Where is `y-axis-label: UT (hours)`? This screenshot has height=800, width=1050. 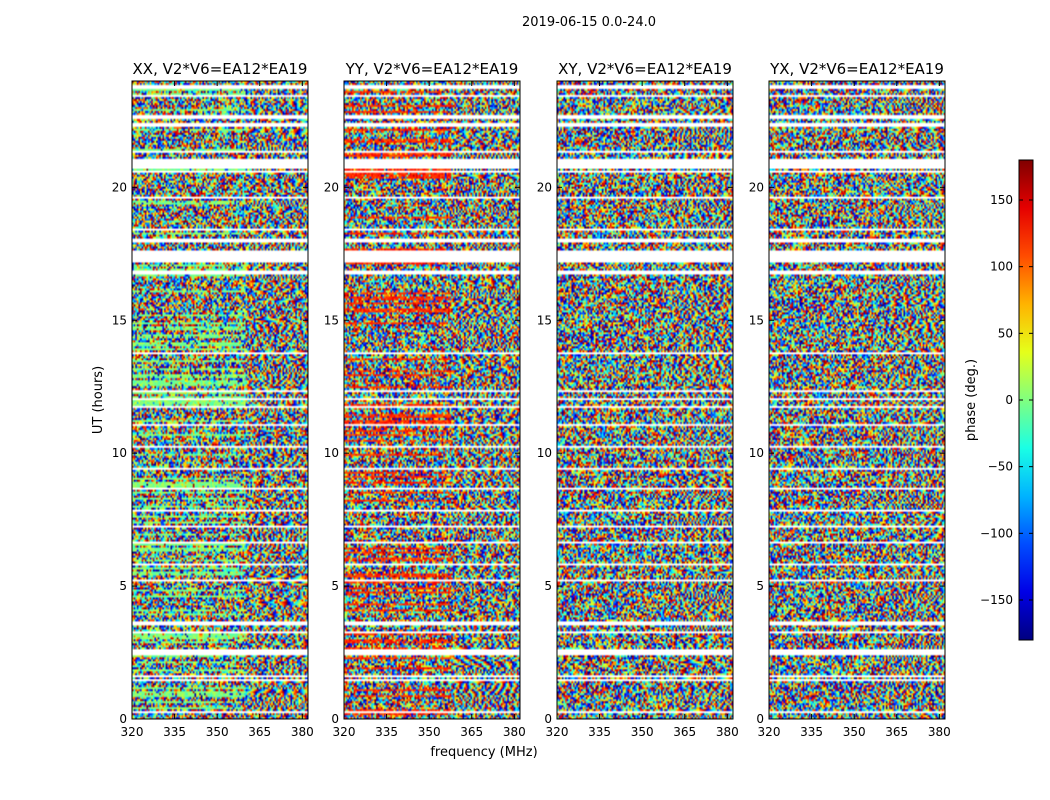
y-axis-label: UT (hours) is located at coordinates (98, 400).